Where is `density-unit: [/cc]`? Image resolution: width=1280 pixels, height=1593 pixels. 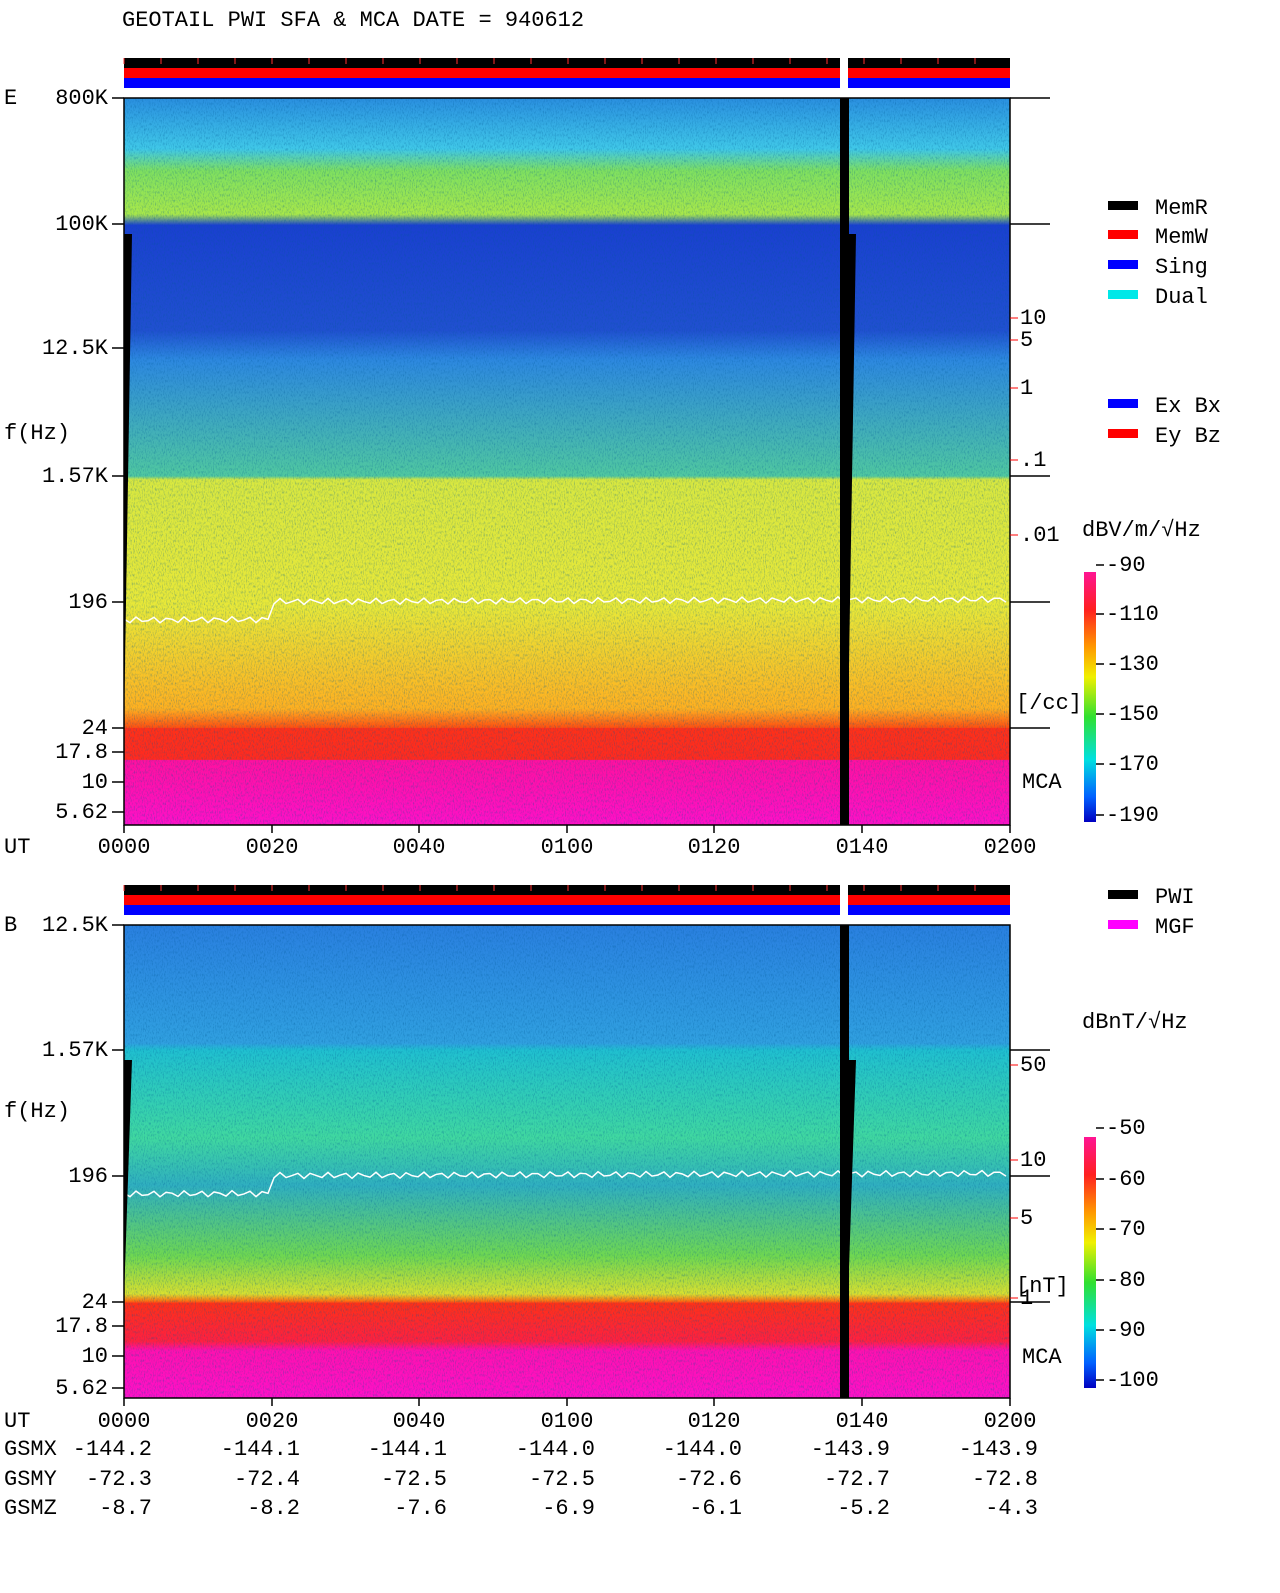
density-unit: [/cc] is located at coordinates (1049, 703).